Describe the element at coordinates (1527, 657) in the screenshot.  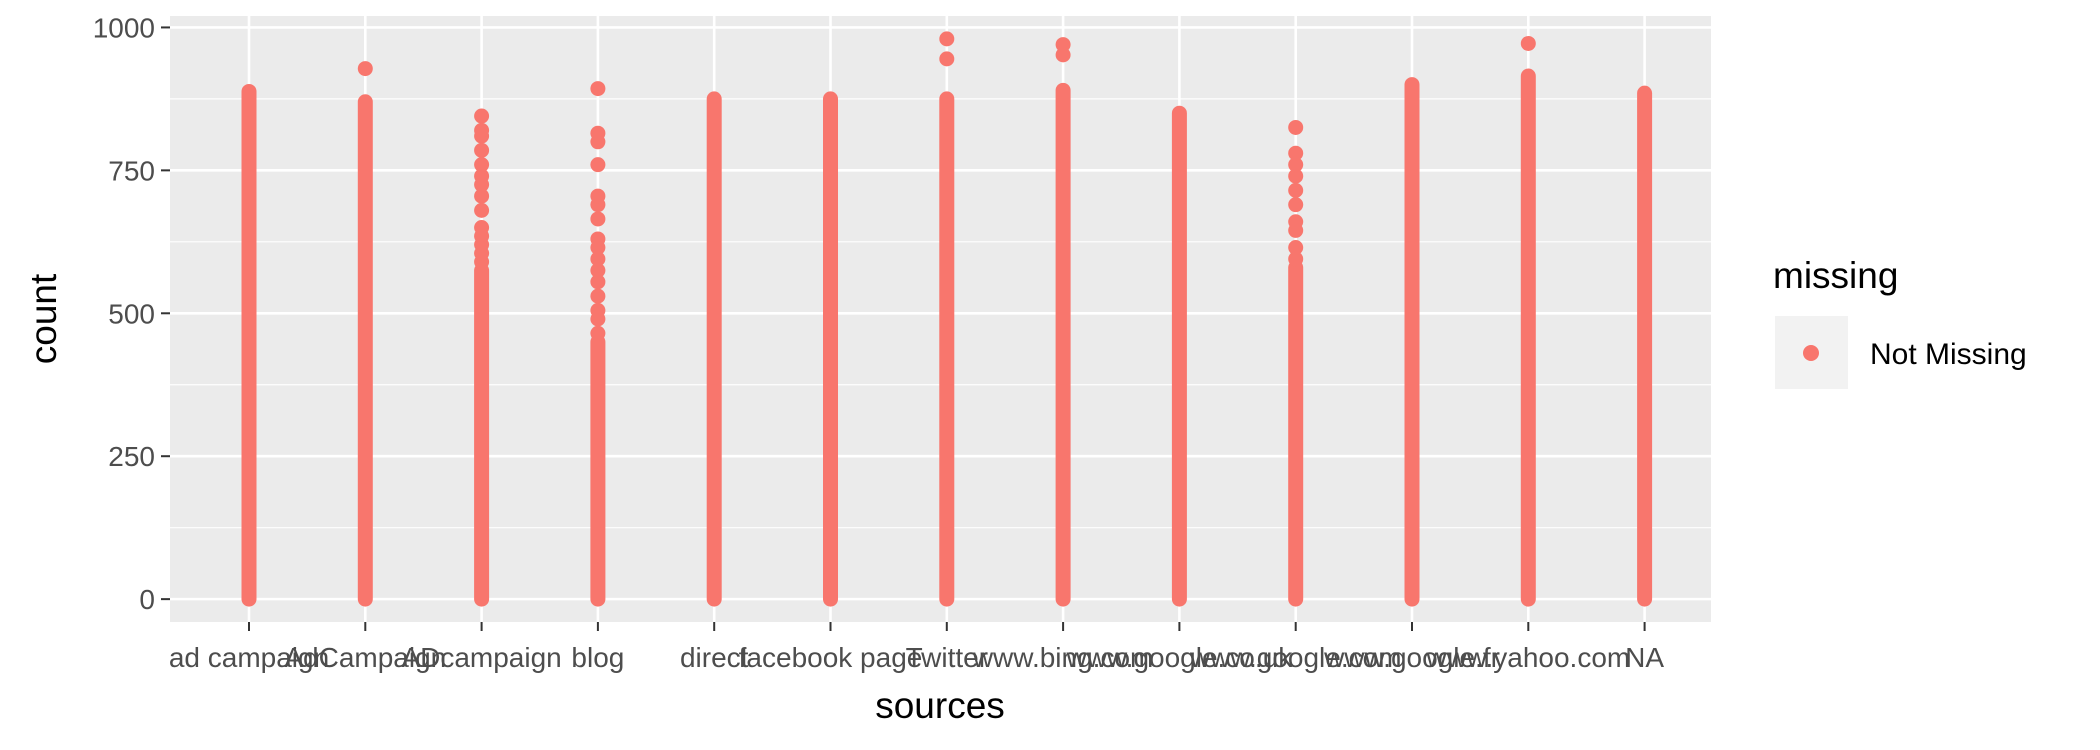
I see `x-tick-label: www.yahoo.com` at that location.